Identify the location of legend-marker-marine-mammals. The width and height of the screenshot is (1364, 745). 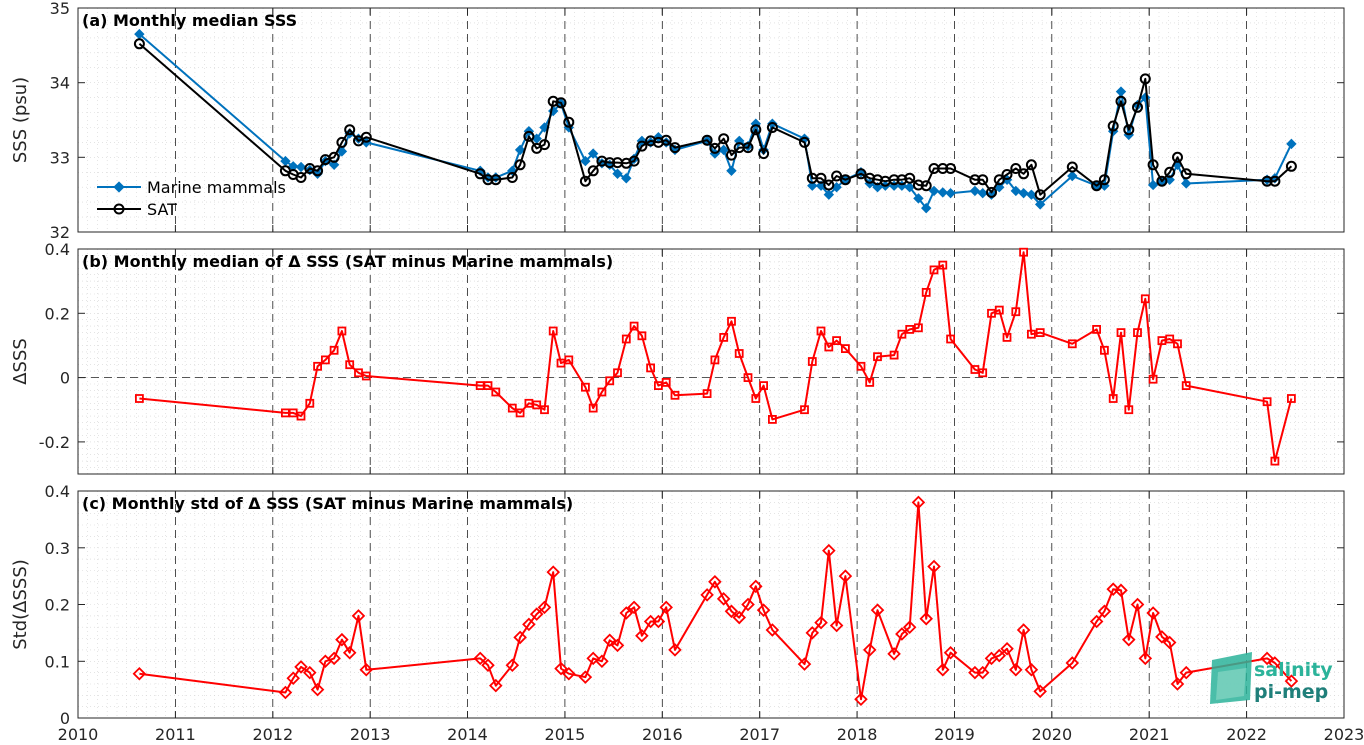
(119, 187).